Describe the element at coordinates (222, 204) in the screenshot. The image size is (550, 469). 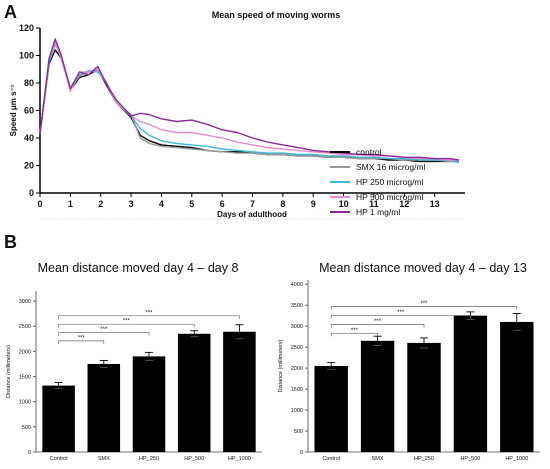
I see `x-tick-label: 6` at that location.